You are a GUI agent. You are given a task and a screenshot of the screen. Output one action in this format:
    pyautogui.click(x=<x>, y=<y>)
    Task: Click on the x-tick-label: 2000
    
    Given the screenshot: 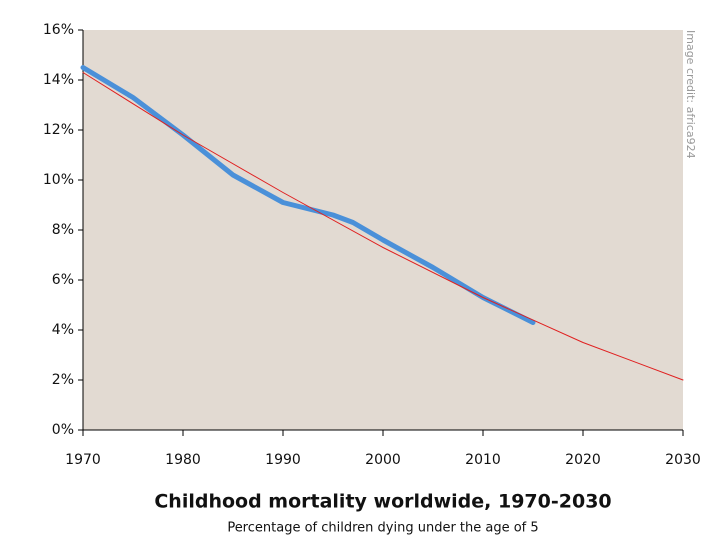 What is the action you would take?
    pyautogui.click(x=383, y=460)
    